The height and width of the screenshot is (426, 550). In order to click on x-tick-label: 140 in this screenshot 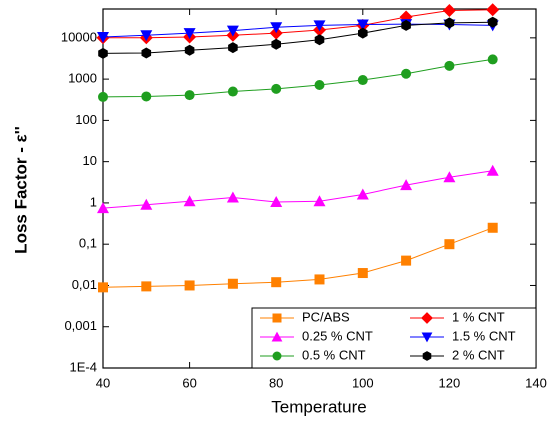, I will do `click(536, 382)`.